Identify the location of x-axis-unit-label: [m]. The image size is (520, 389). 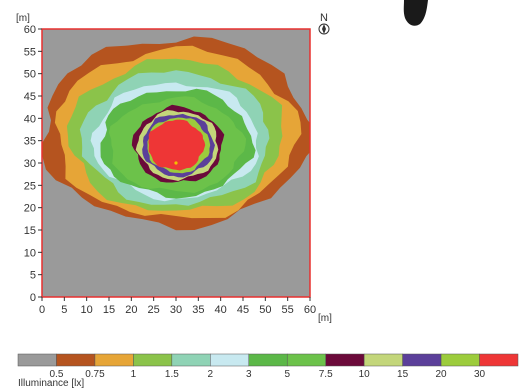
(325, 318).